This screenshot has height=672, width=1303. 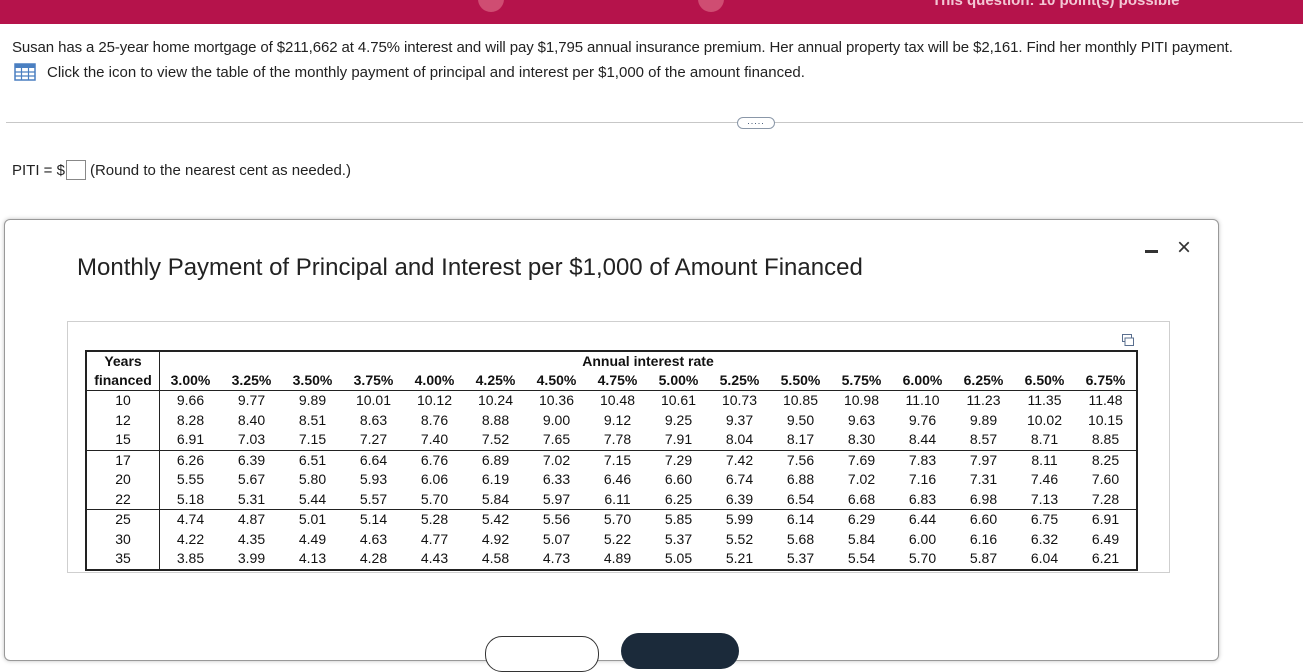 What do you see at coordinates (922, 459) in the screenshot?
I see `payment-cell: 7.83` at bounding box center [922, 459].